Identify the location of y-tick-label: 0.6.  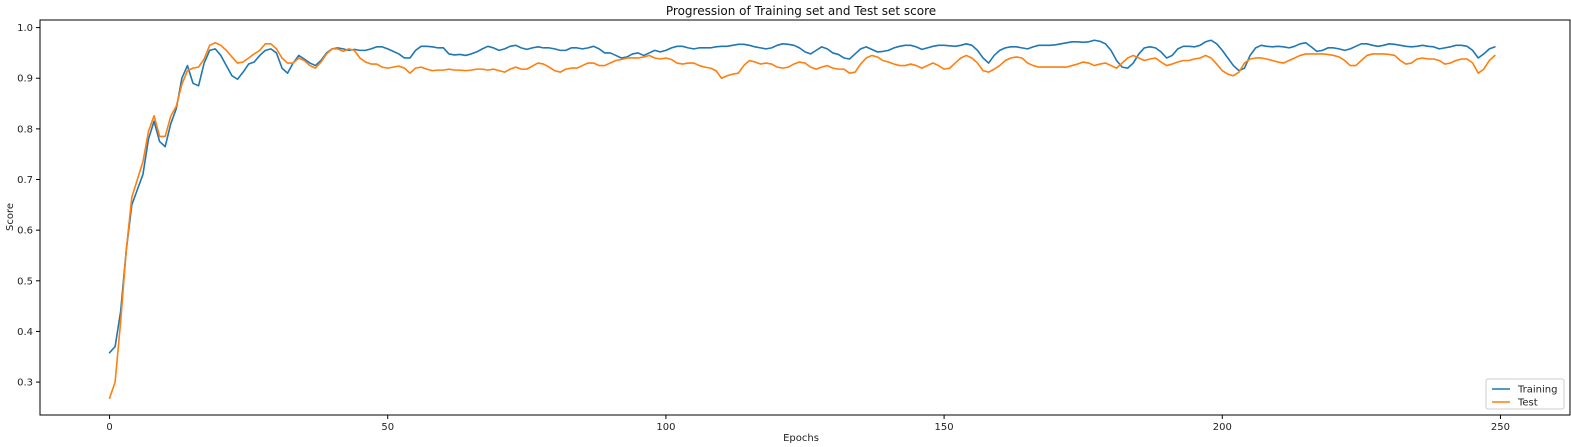
(25, 231).